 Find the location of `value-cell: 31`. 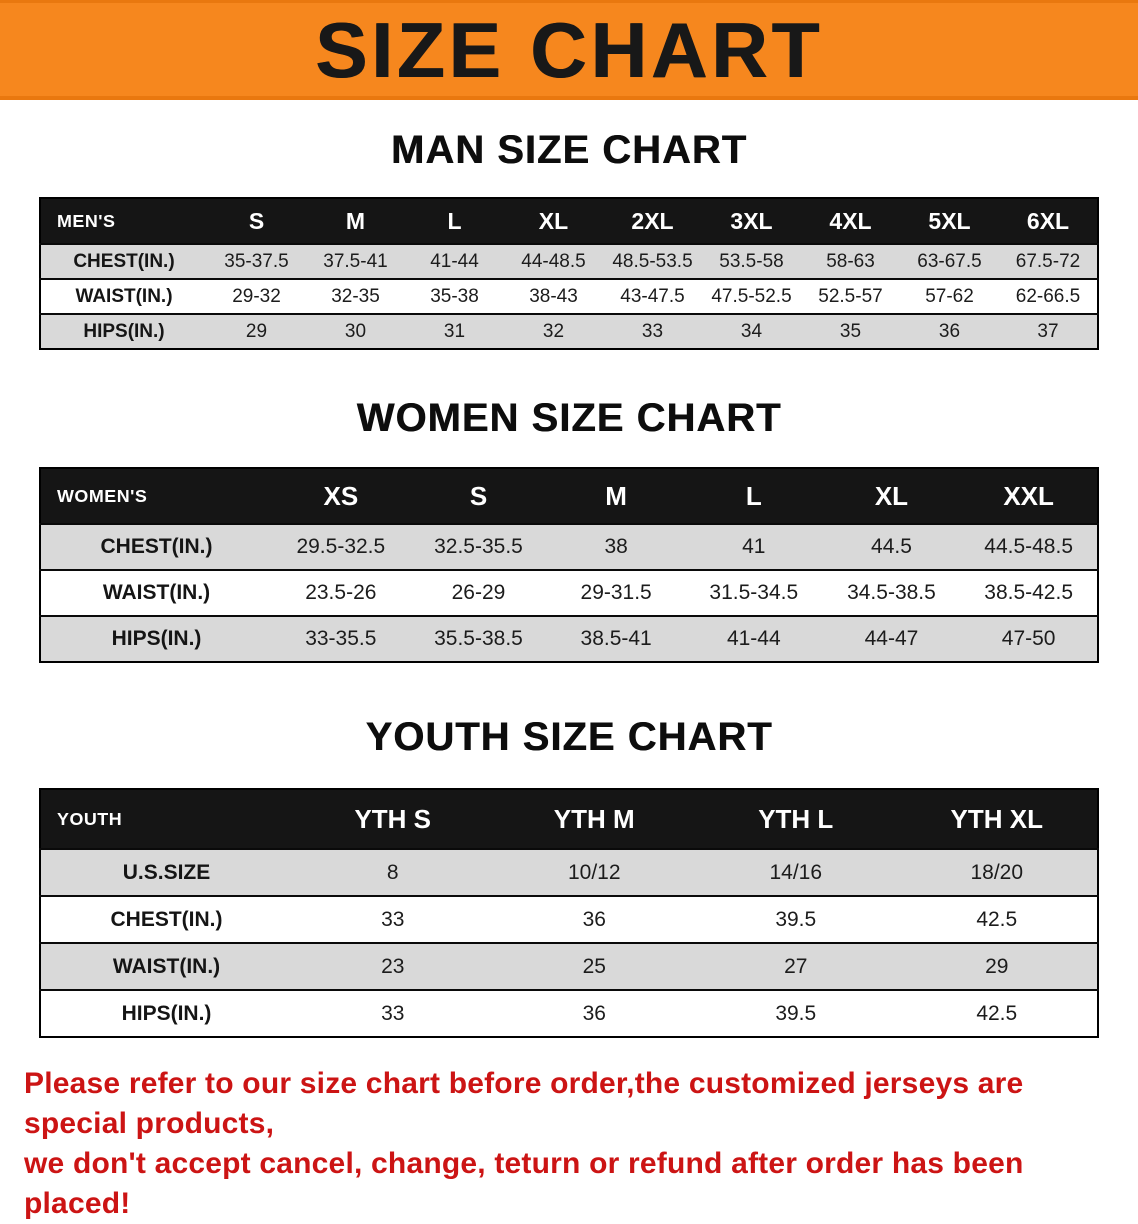

value-cell: 31 is located at coordinates (454, 331).